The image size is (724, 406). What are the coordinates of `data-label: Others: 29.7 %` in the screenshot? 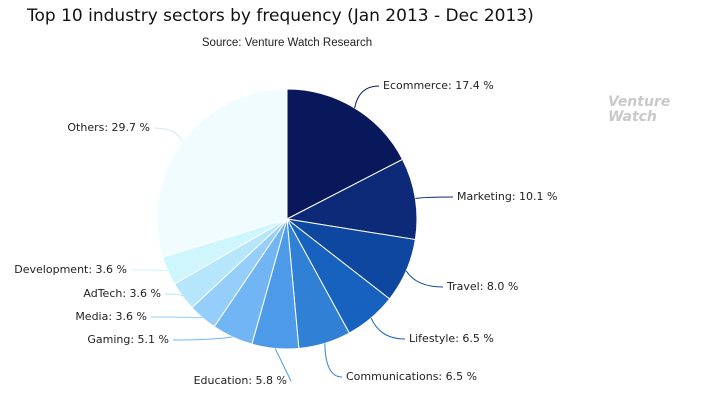 It's located at (108, 127).